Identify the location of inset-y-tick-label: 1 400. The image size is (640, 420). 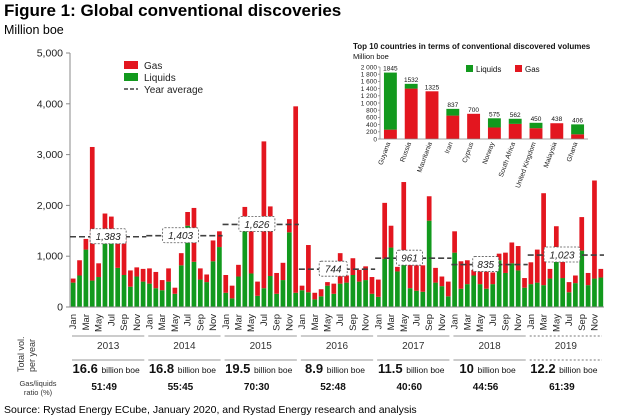
(369, 89).